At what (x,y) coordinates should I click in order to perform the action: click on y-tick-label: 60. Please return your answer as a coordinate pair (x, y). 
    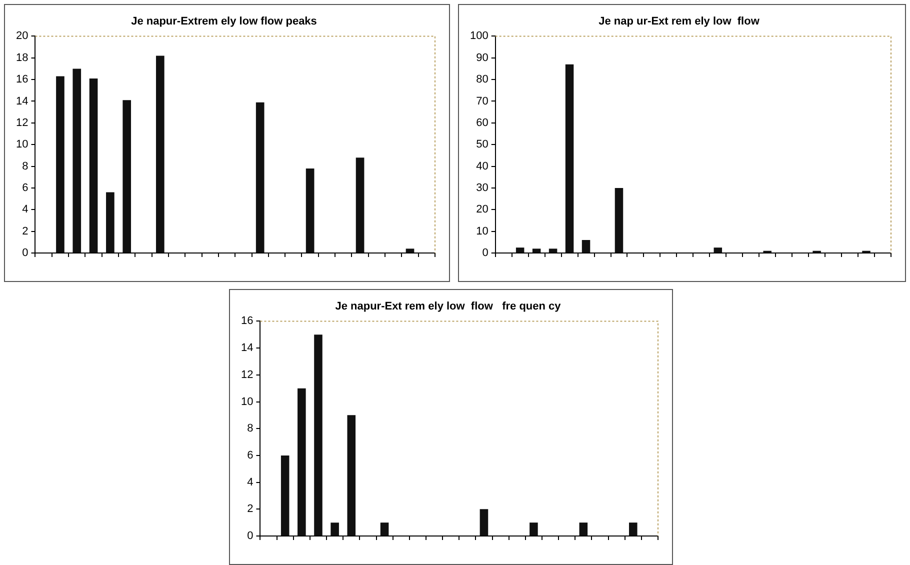
    Looking at the image, I should click on (482, 122).